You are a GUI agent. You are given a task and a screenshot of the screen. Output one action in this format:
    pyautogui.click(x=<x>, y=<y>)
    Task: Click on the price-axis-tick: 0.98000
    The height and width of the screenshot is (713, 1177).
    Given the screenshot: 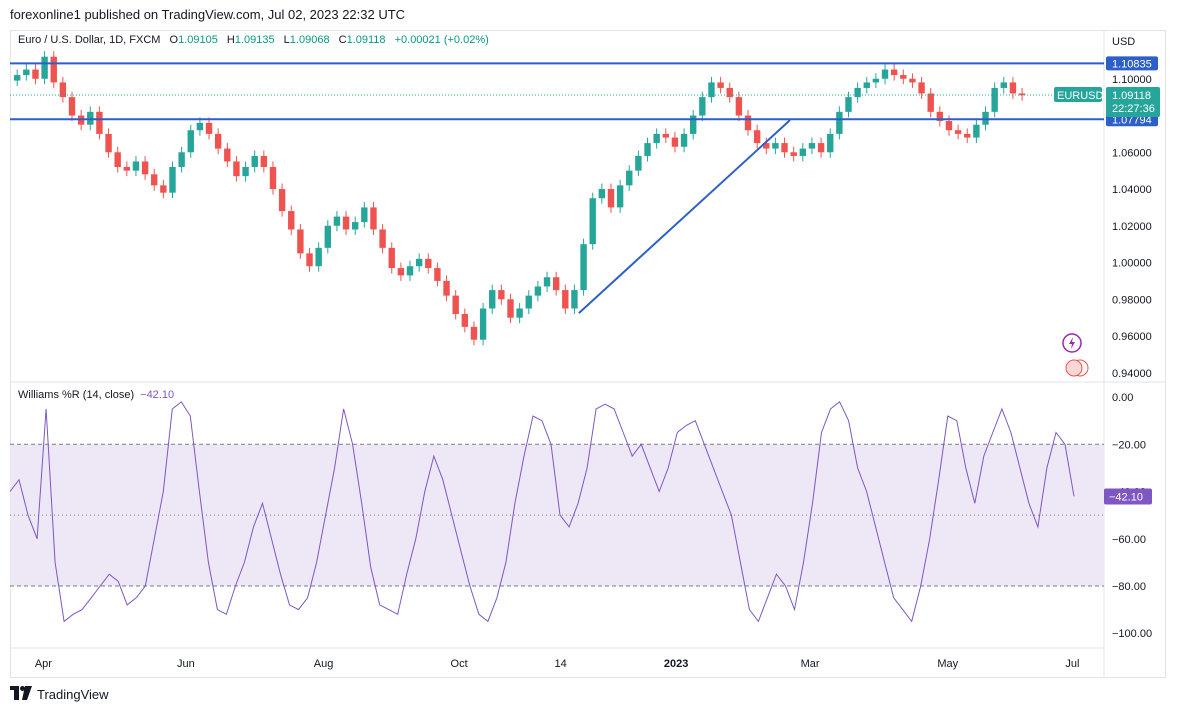 What is the action you would take?
    pyautogui.click(x=1132, y=300)
    